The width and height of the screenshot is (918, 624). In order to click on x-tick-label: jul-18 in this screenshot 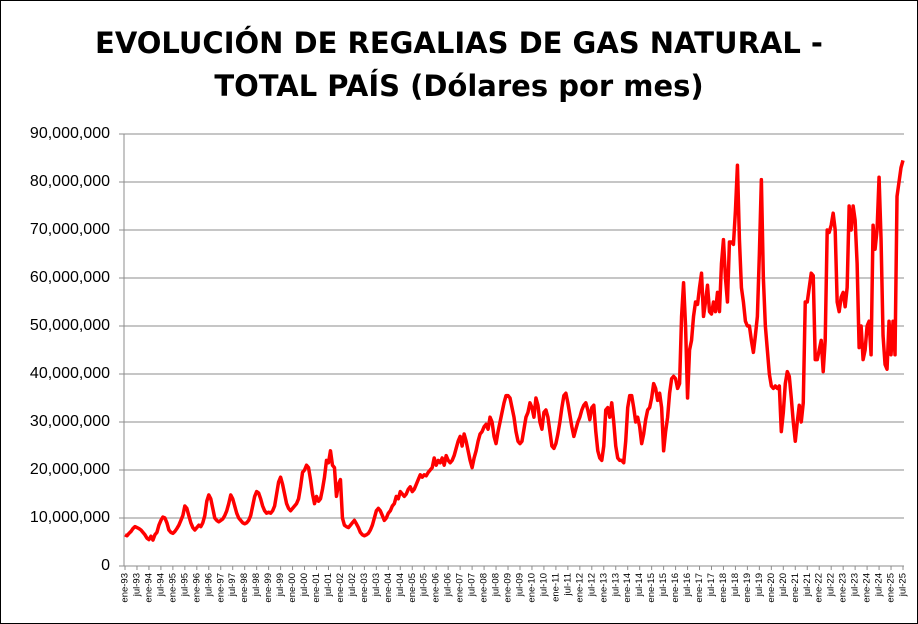, I will do `click(735, 585)`.